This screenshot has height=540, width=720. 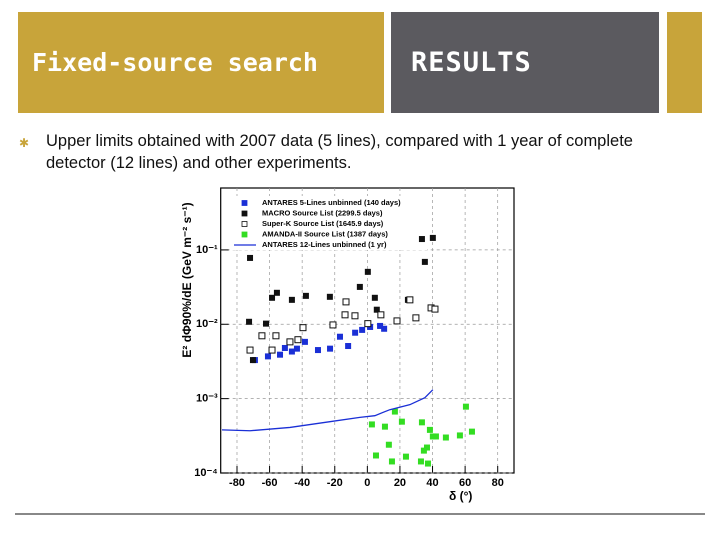 I want to click on x-tick-label: -40, so click(x=302, y=483).